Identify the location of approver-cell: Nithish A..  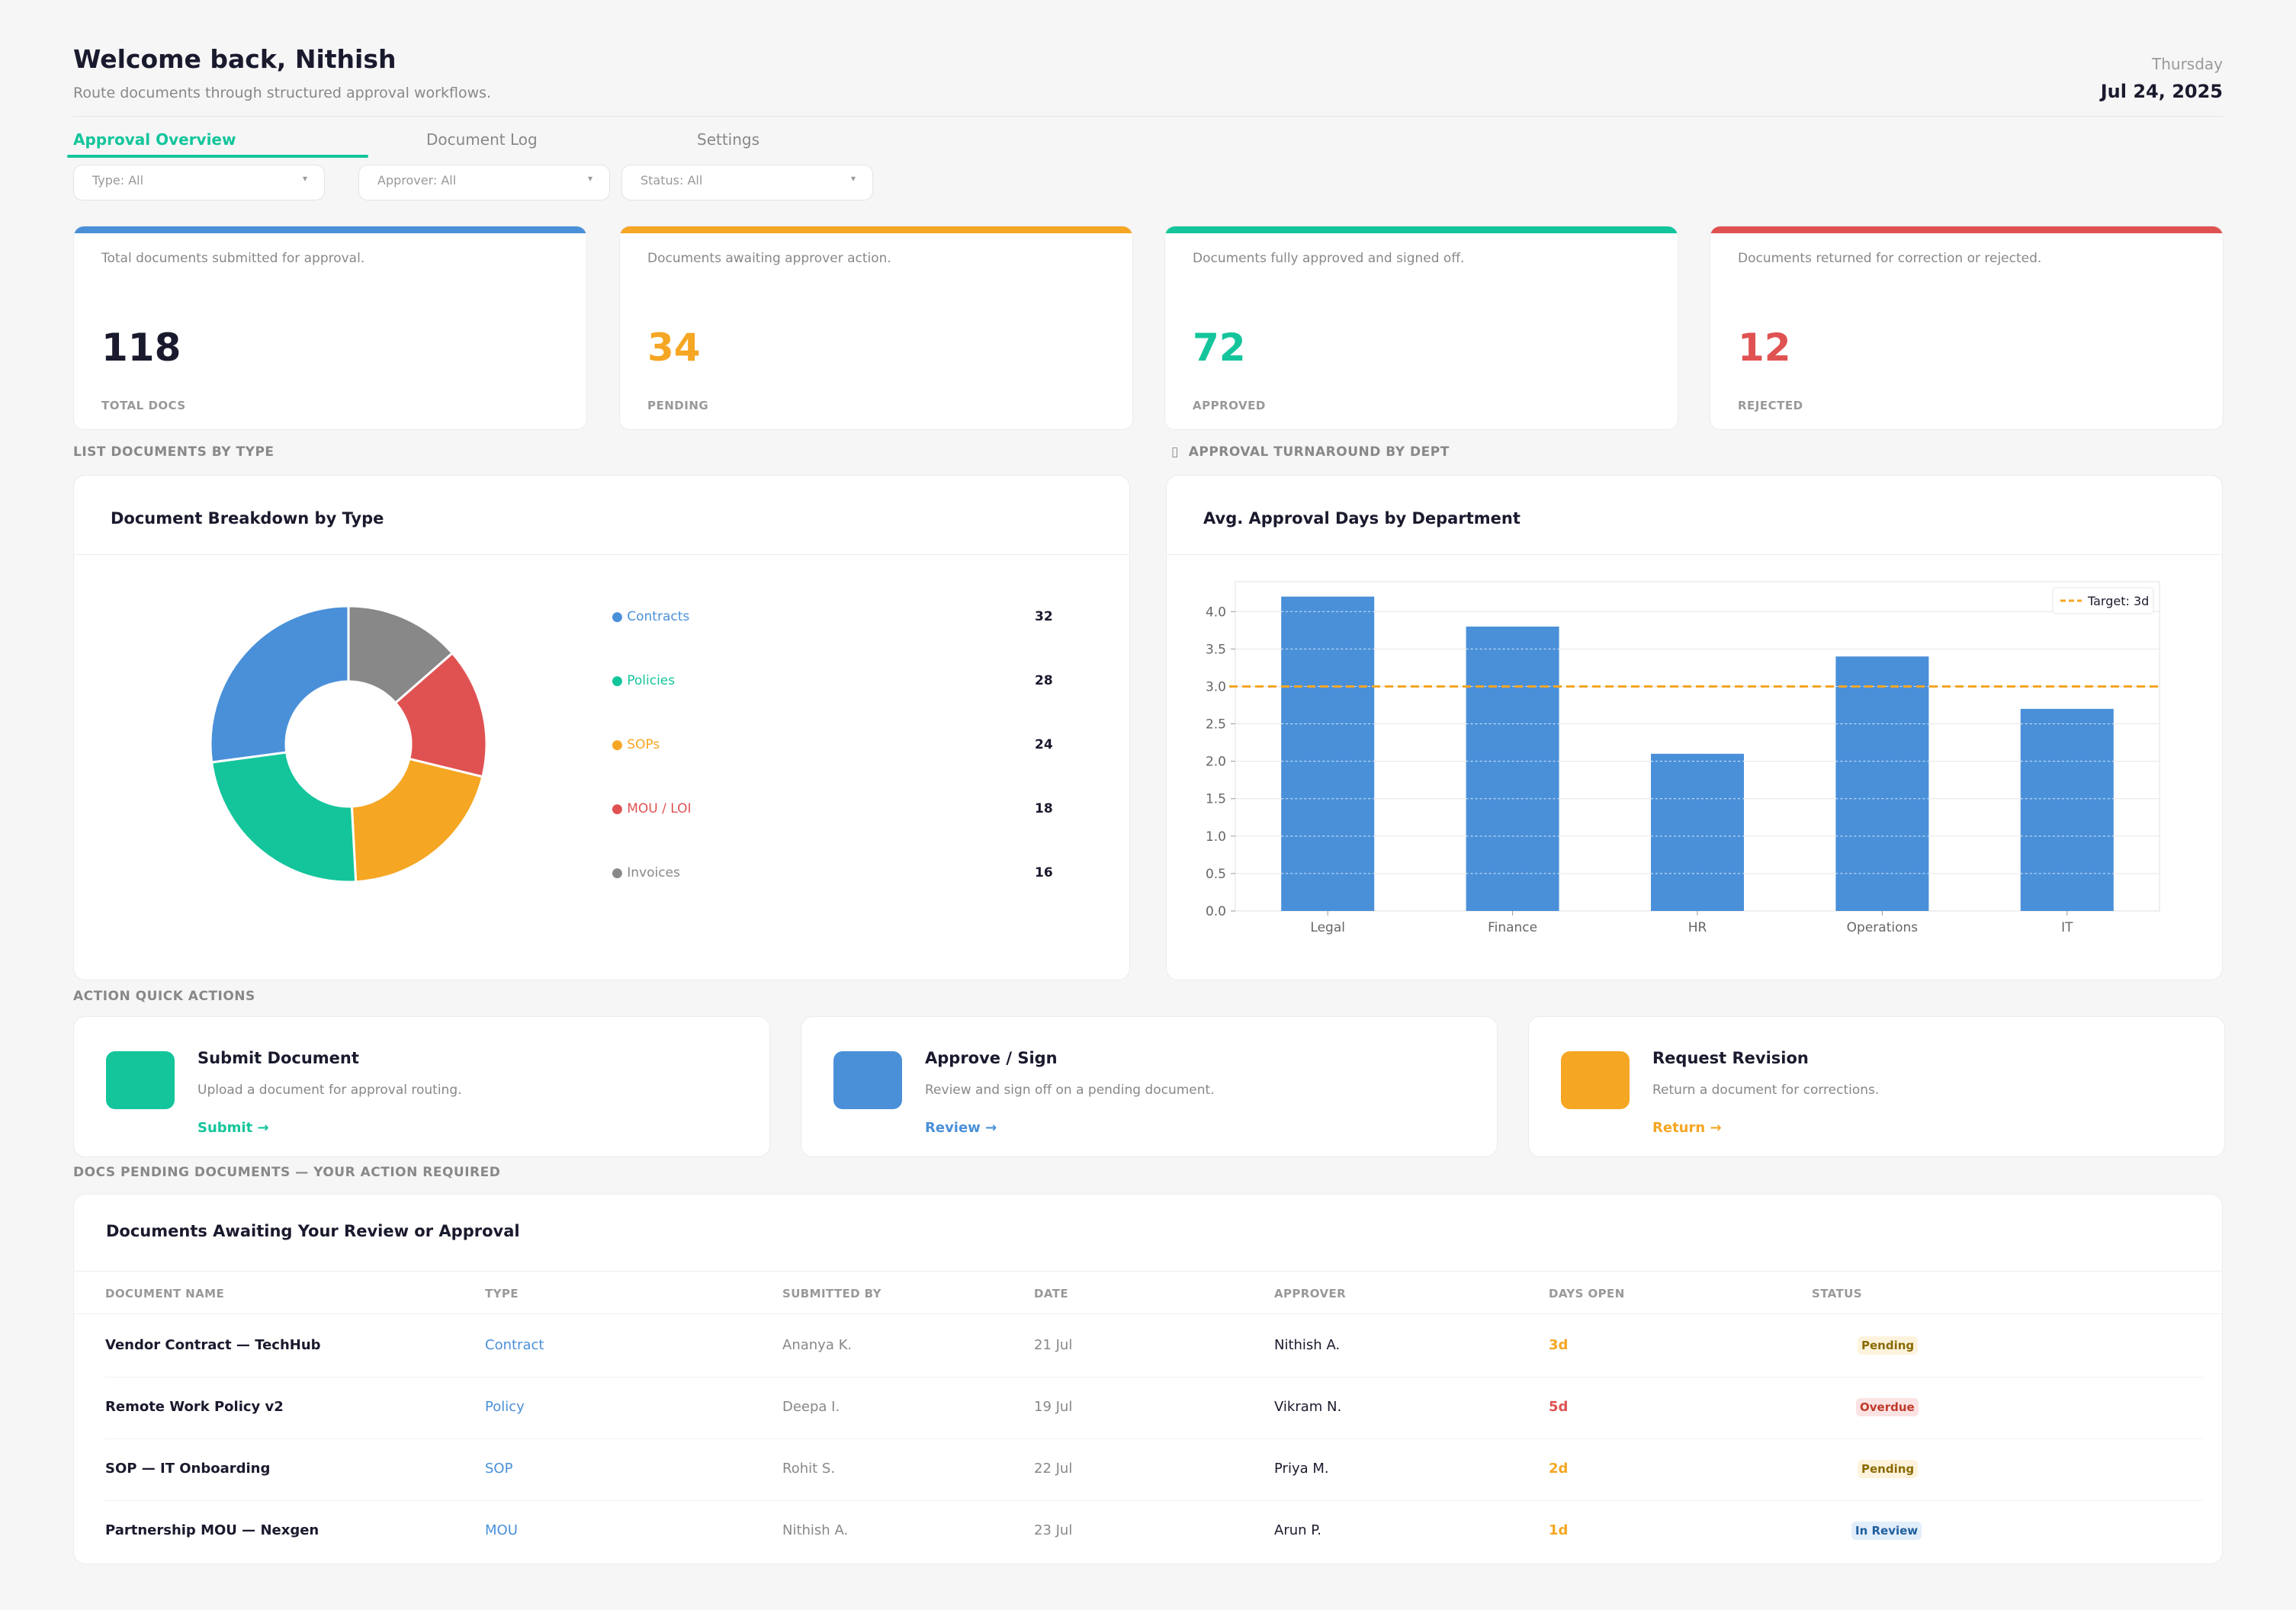
(1307, 1345).